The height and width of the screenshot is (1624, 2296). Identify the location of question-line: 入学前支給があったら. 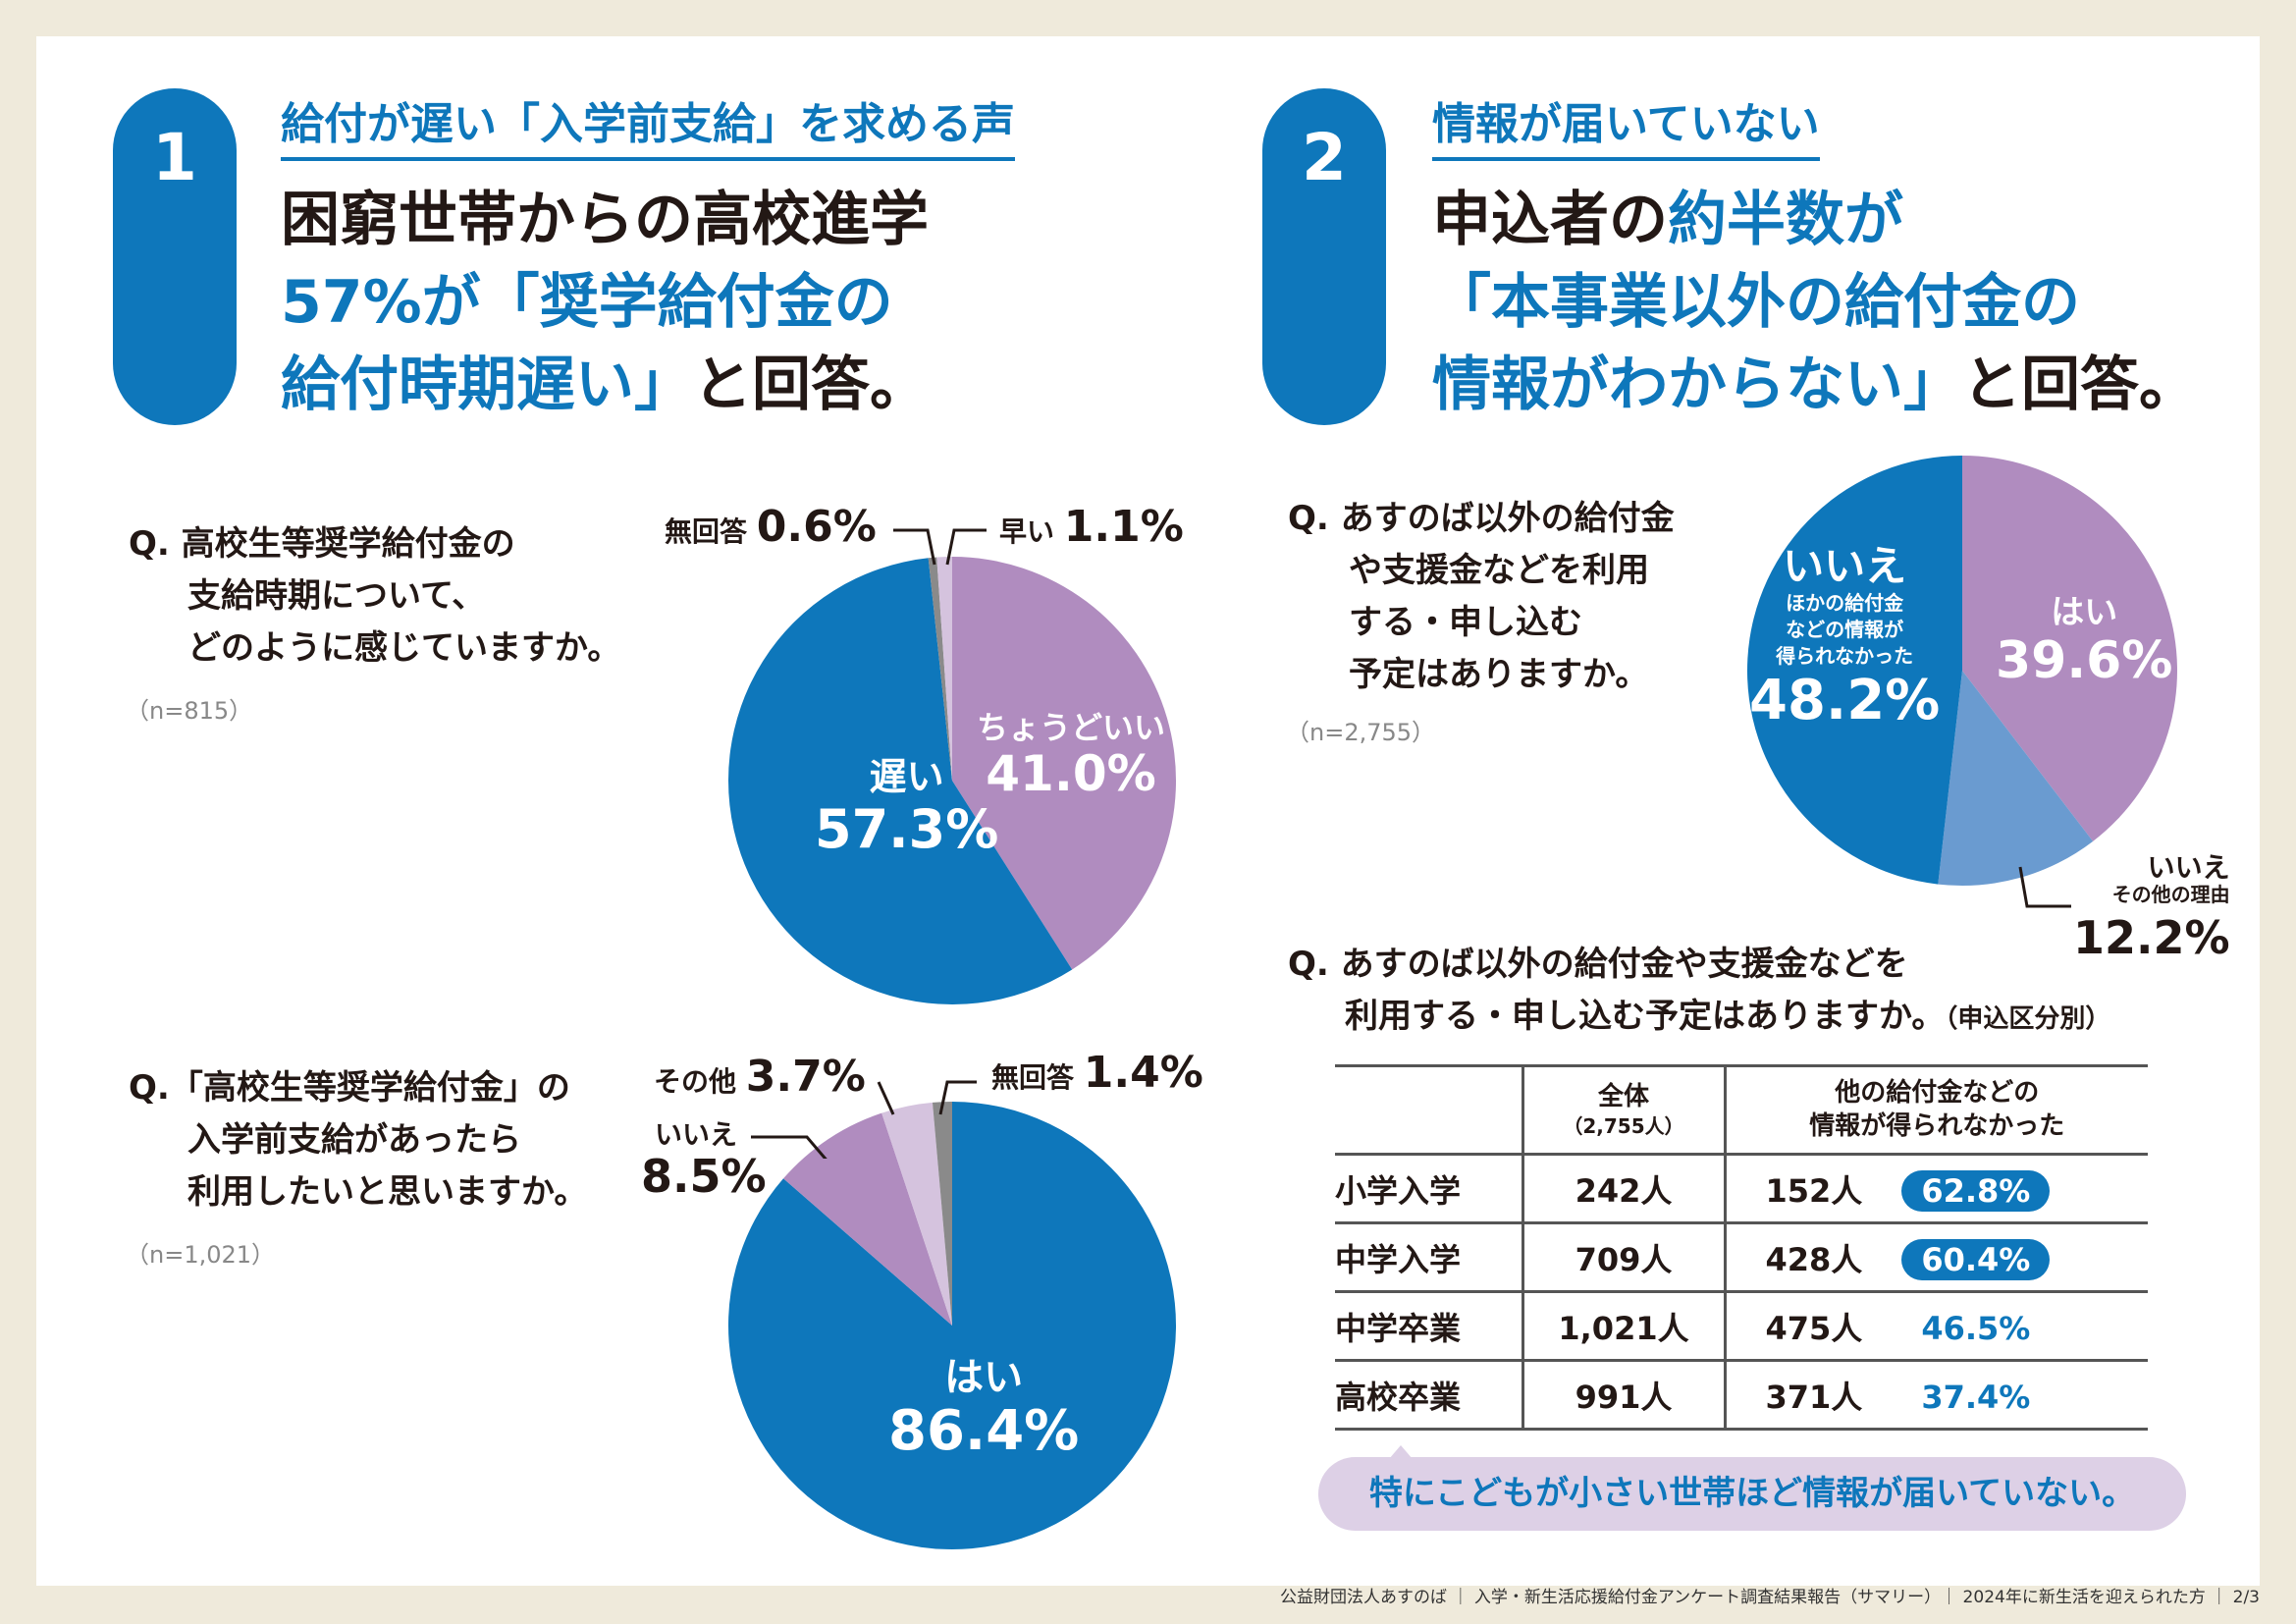
(354, 1140).